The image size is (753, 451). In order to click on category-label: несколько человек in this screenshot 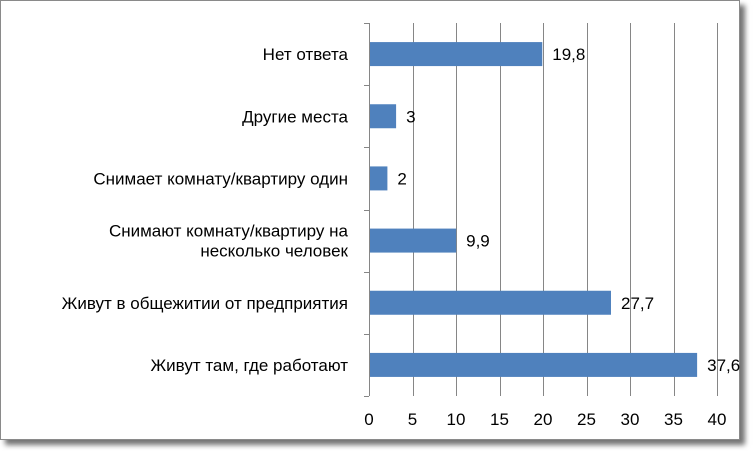, I will do `click(274, 251)`.